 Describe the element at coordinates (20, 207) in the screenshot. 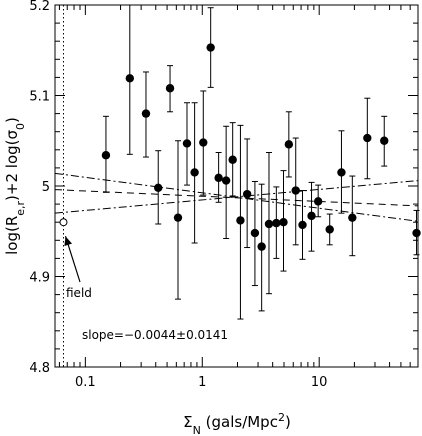

I see `y-title-sub1: e,r` at that location.